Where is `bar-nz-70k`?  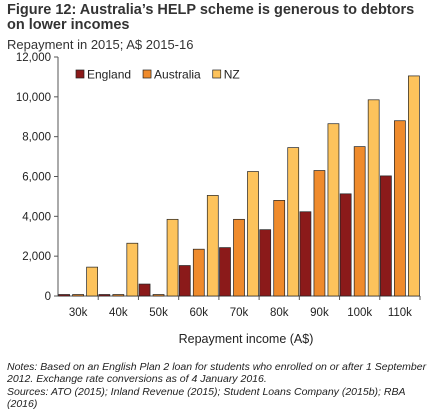 bar-nz-70k is located at coordinates (253, 234).